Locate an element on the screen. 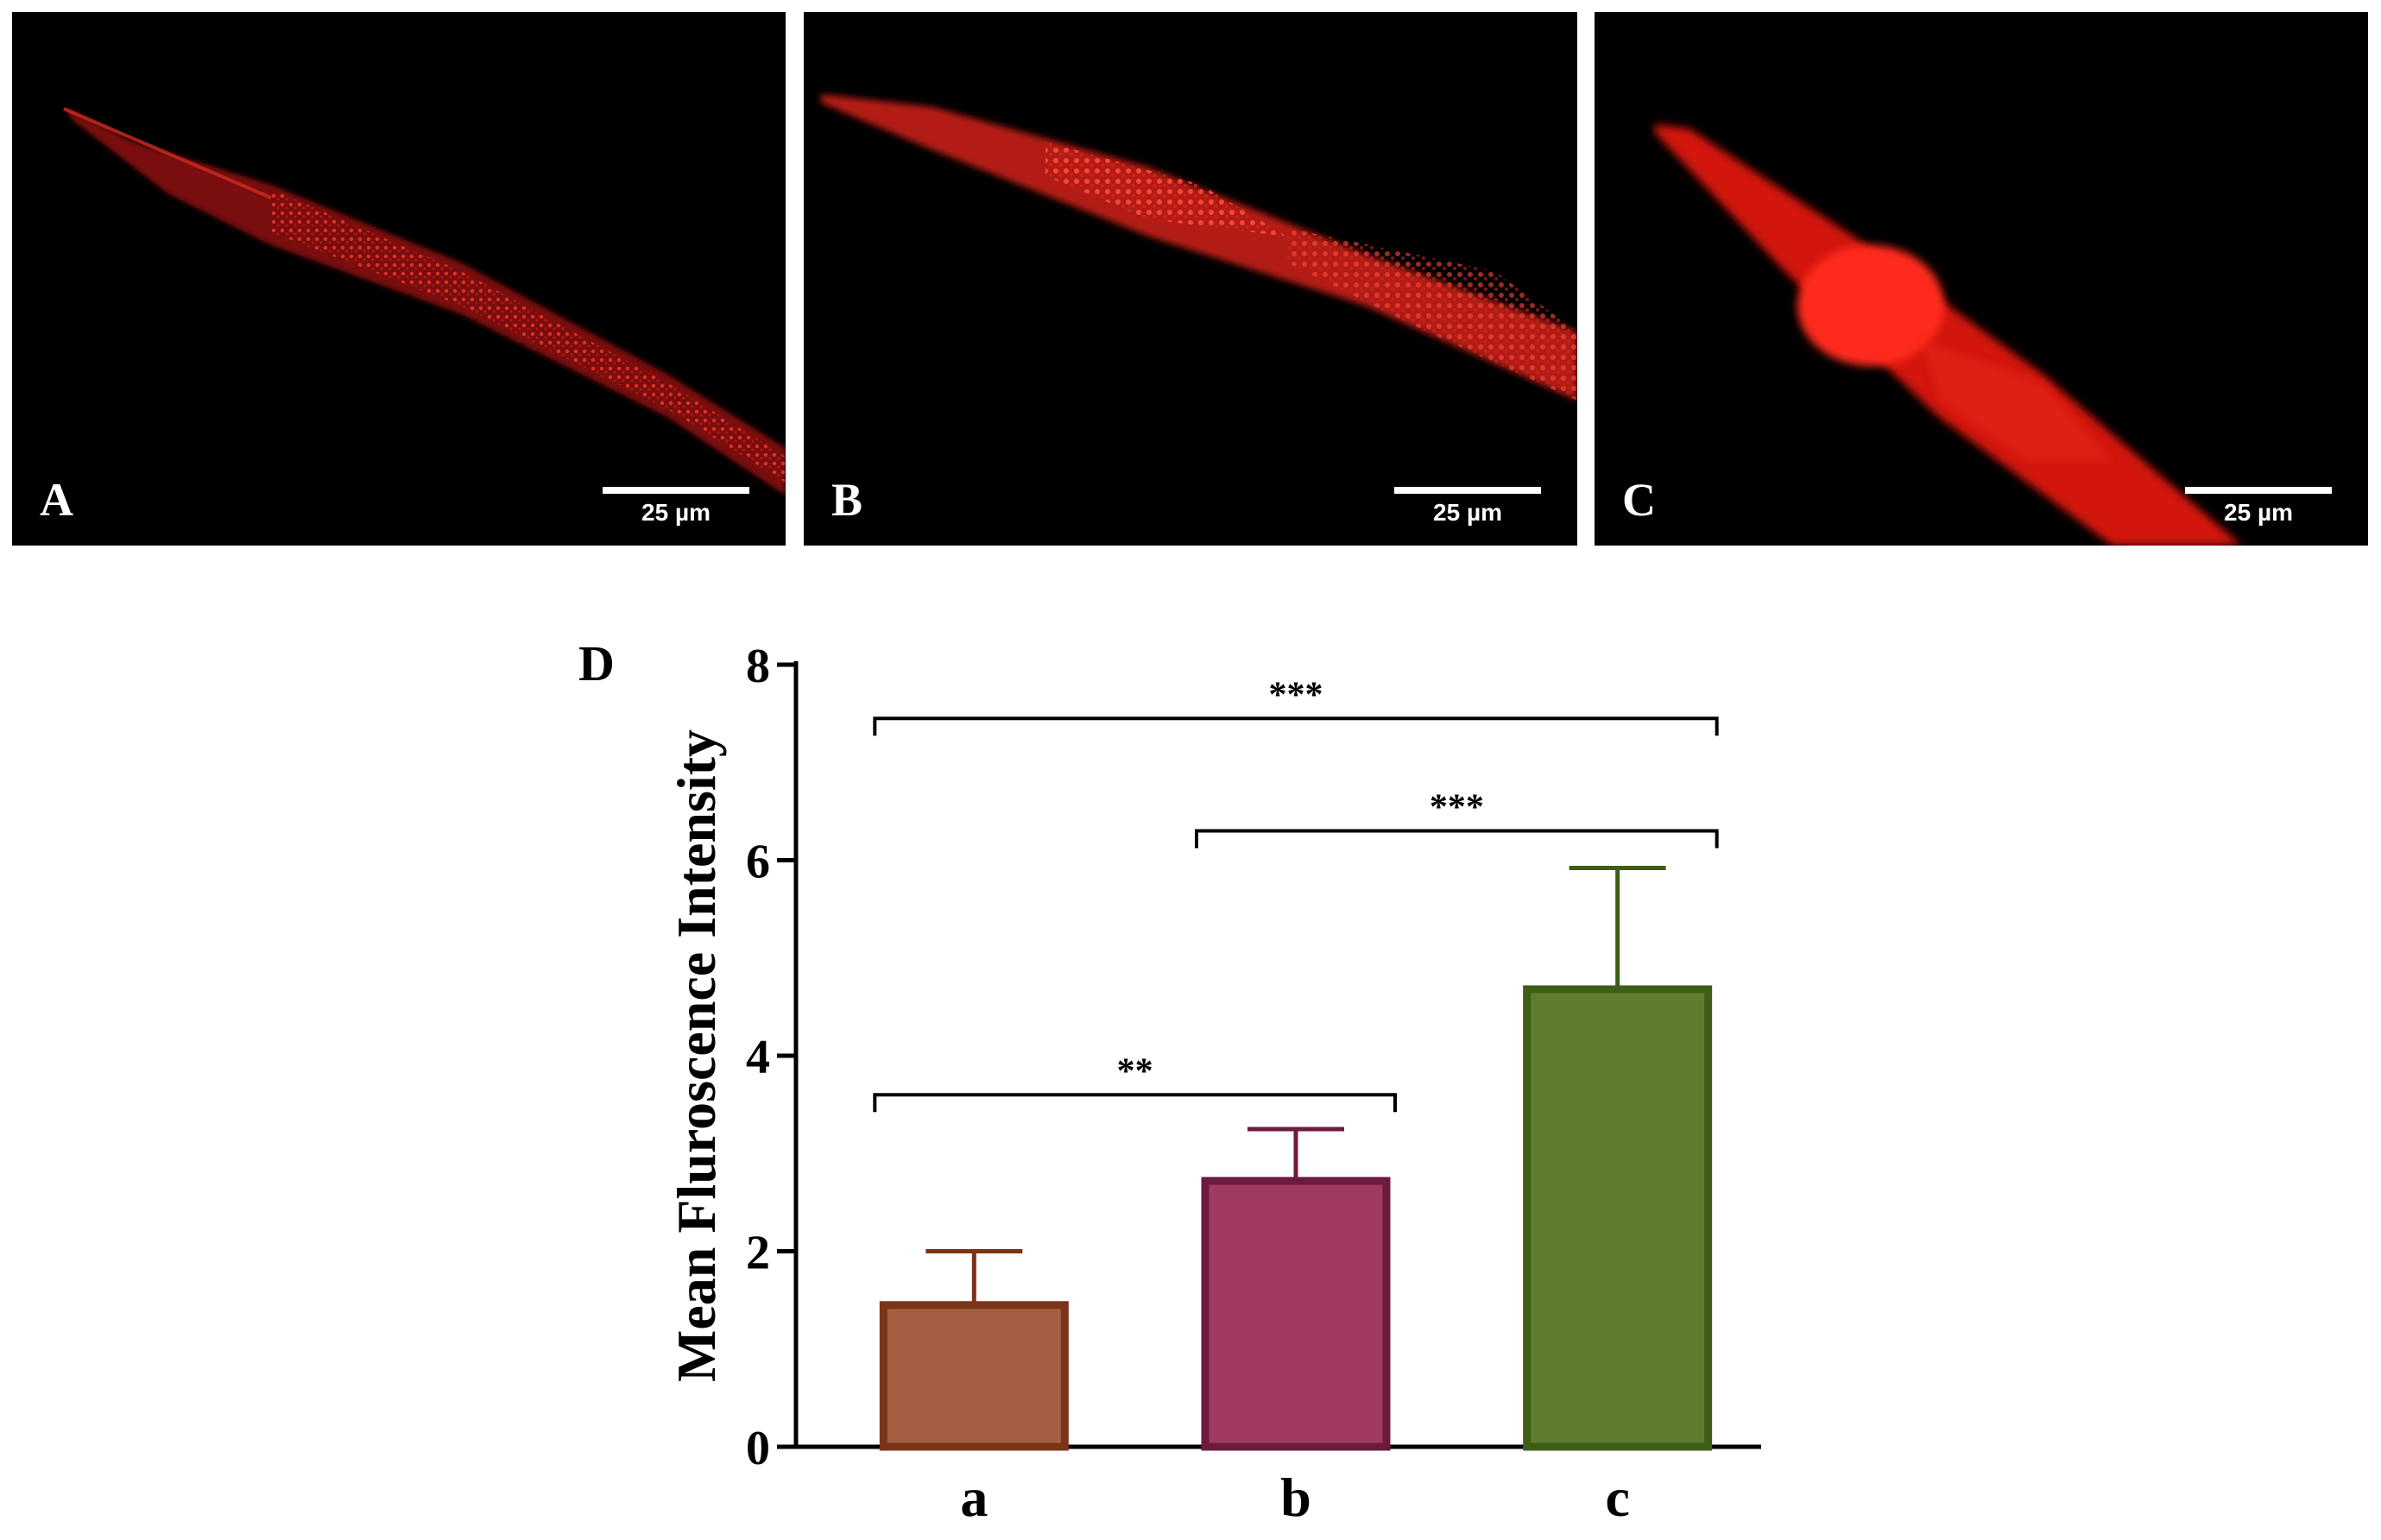 The width and height of the screenshot is (2381, 1540). micrograph-panel-c: C 25 µm is located at coordinates (1982, 279).